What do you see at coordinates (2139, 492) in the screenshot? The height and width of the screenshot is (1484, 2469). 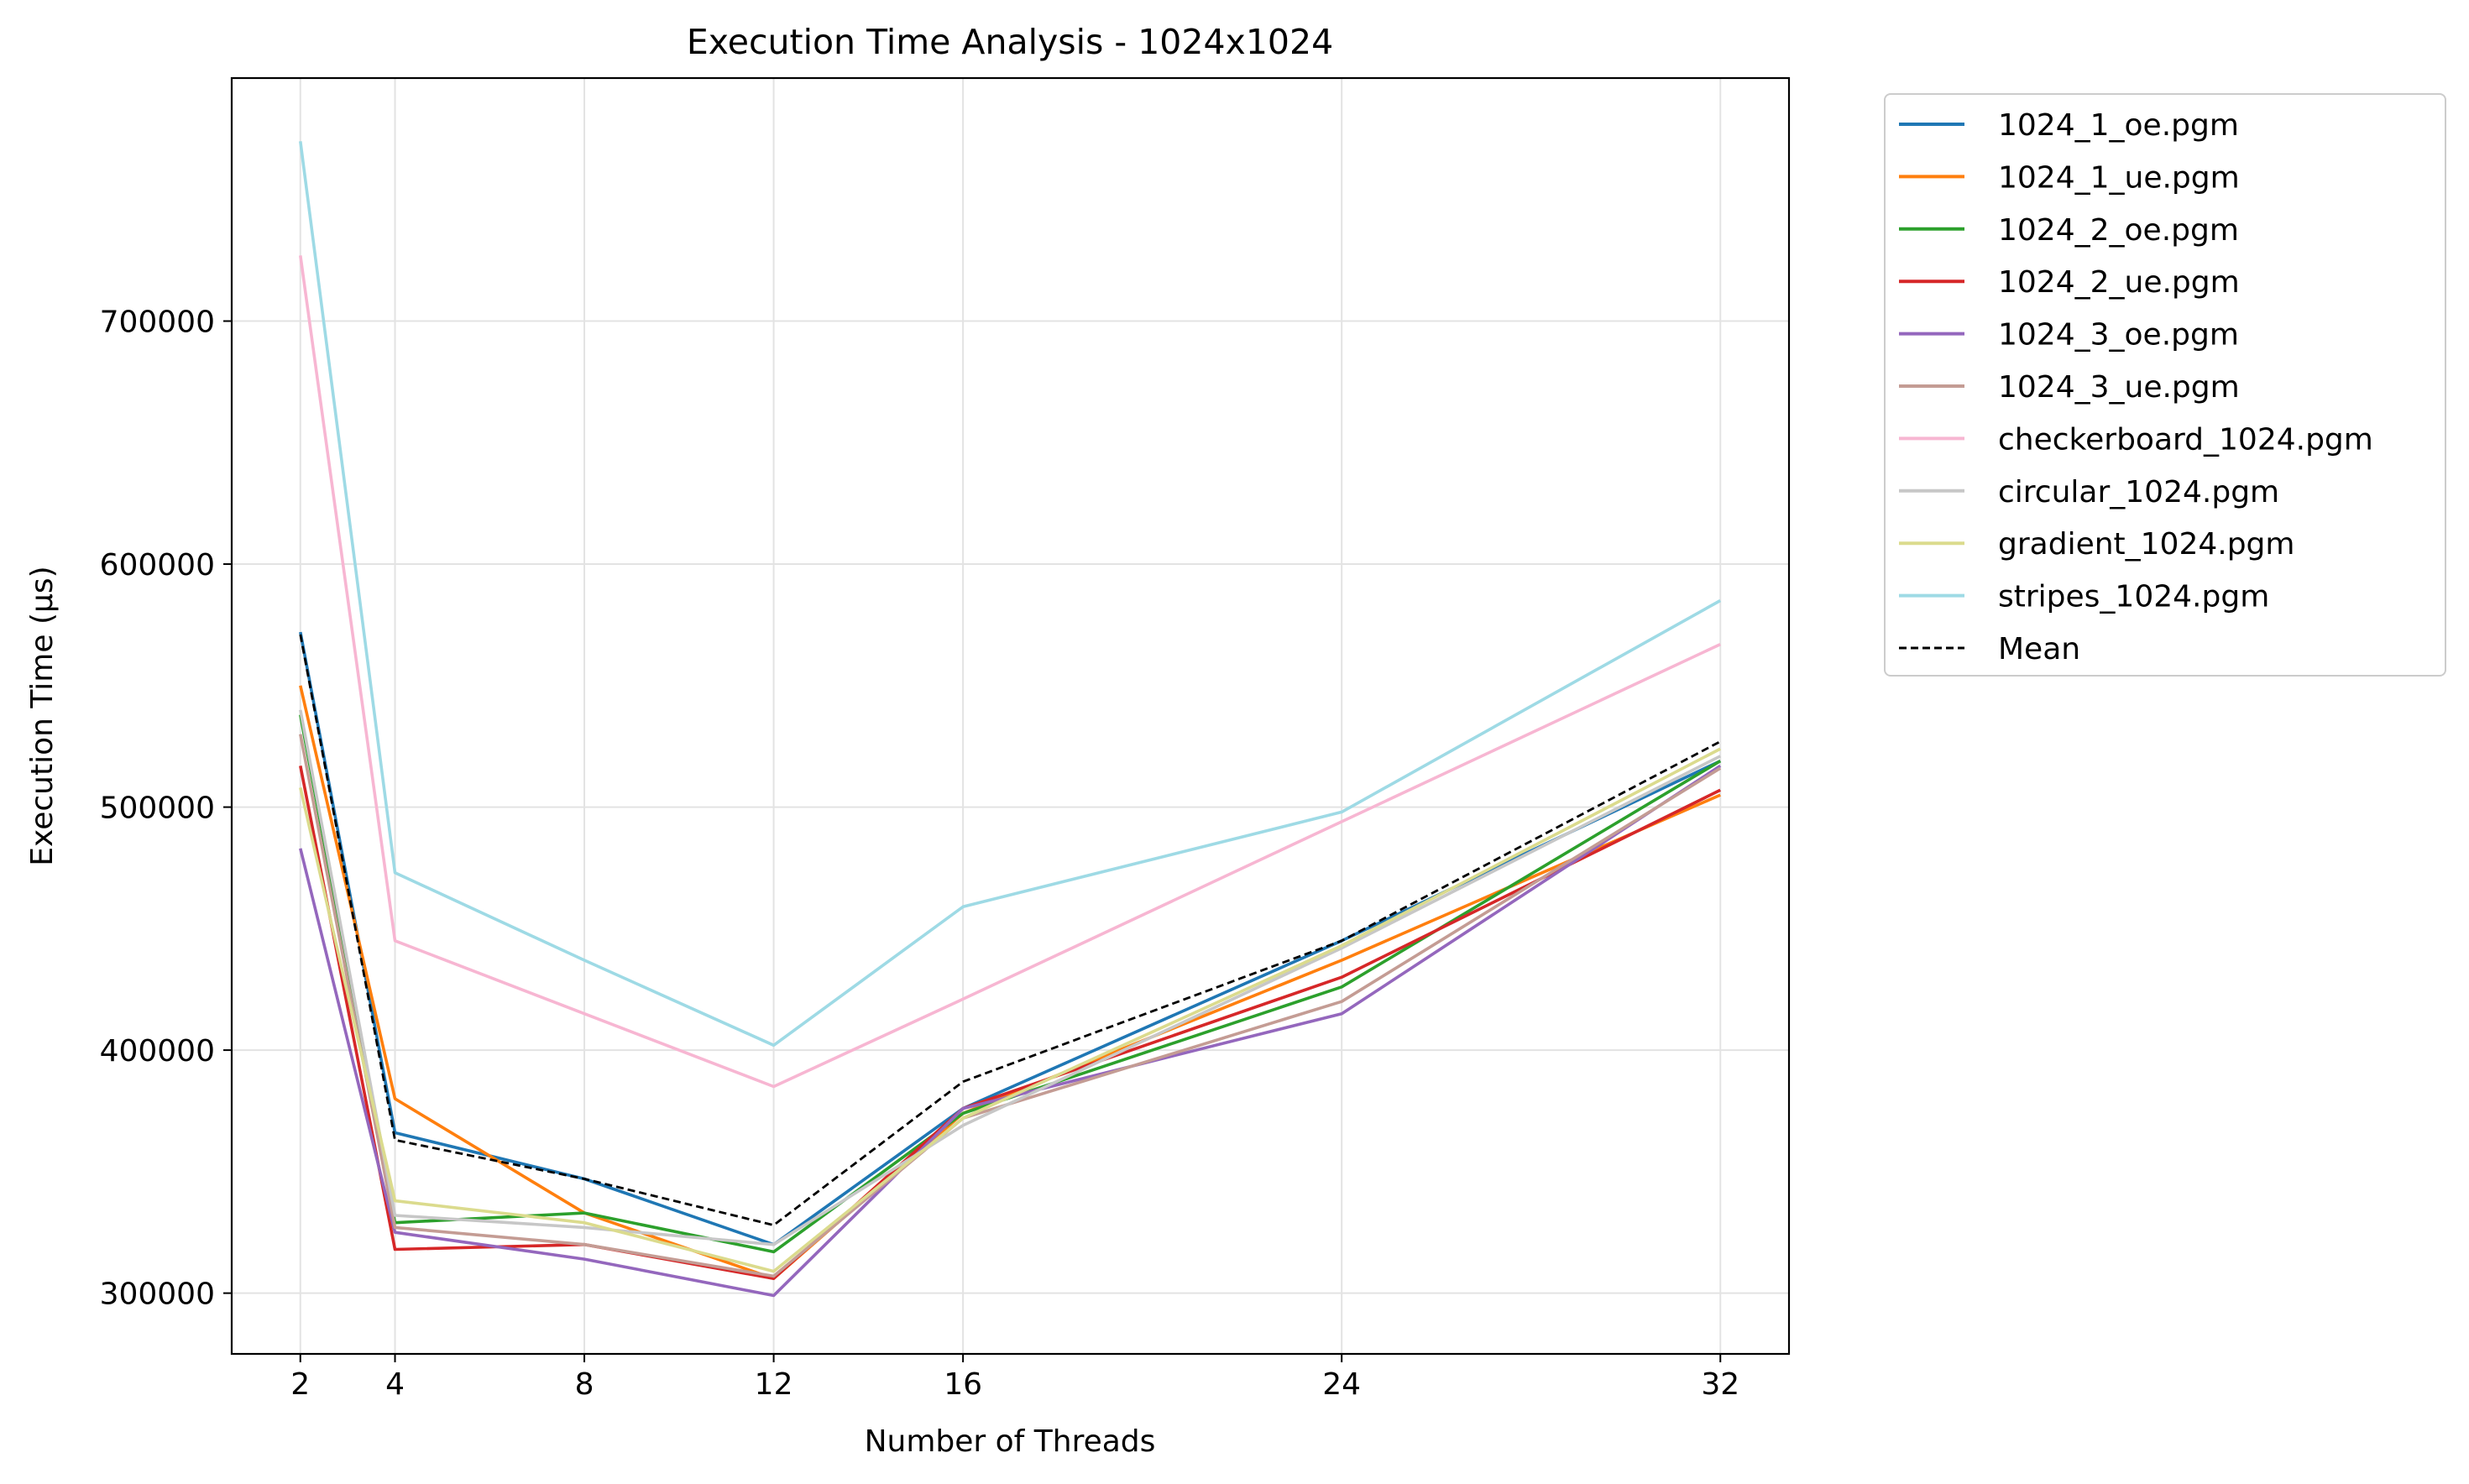 I see `legend-label: circular_1024.pgm` at bounding box center [2139, 492].